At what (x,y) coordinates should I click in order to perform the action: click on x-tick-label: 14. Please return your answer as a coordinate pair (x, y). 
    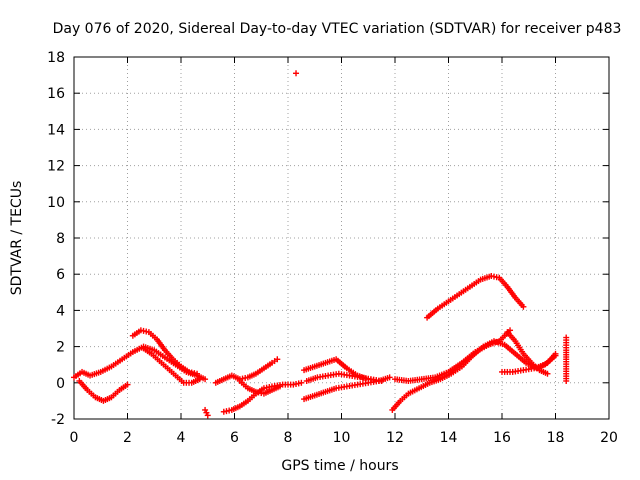
    Looking at the image, I should click on (449, 438).